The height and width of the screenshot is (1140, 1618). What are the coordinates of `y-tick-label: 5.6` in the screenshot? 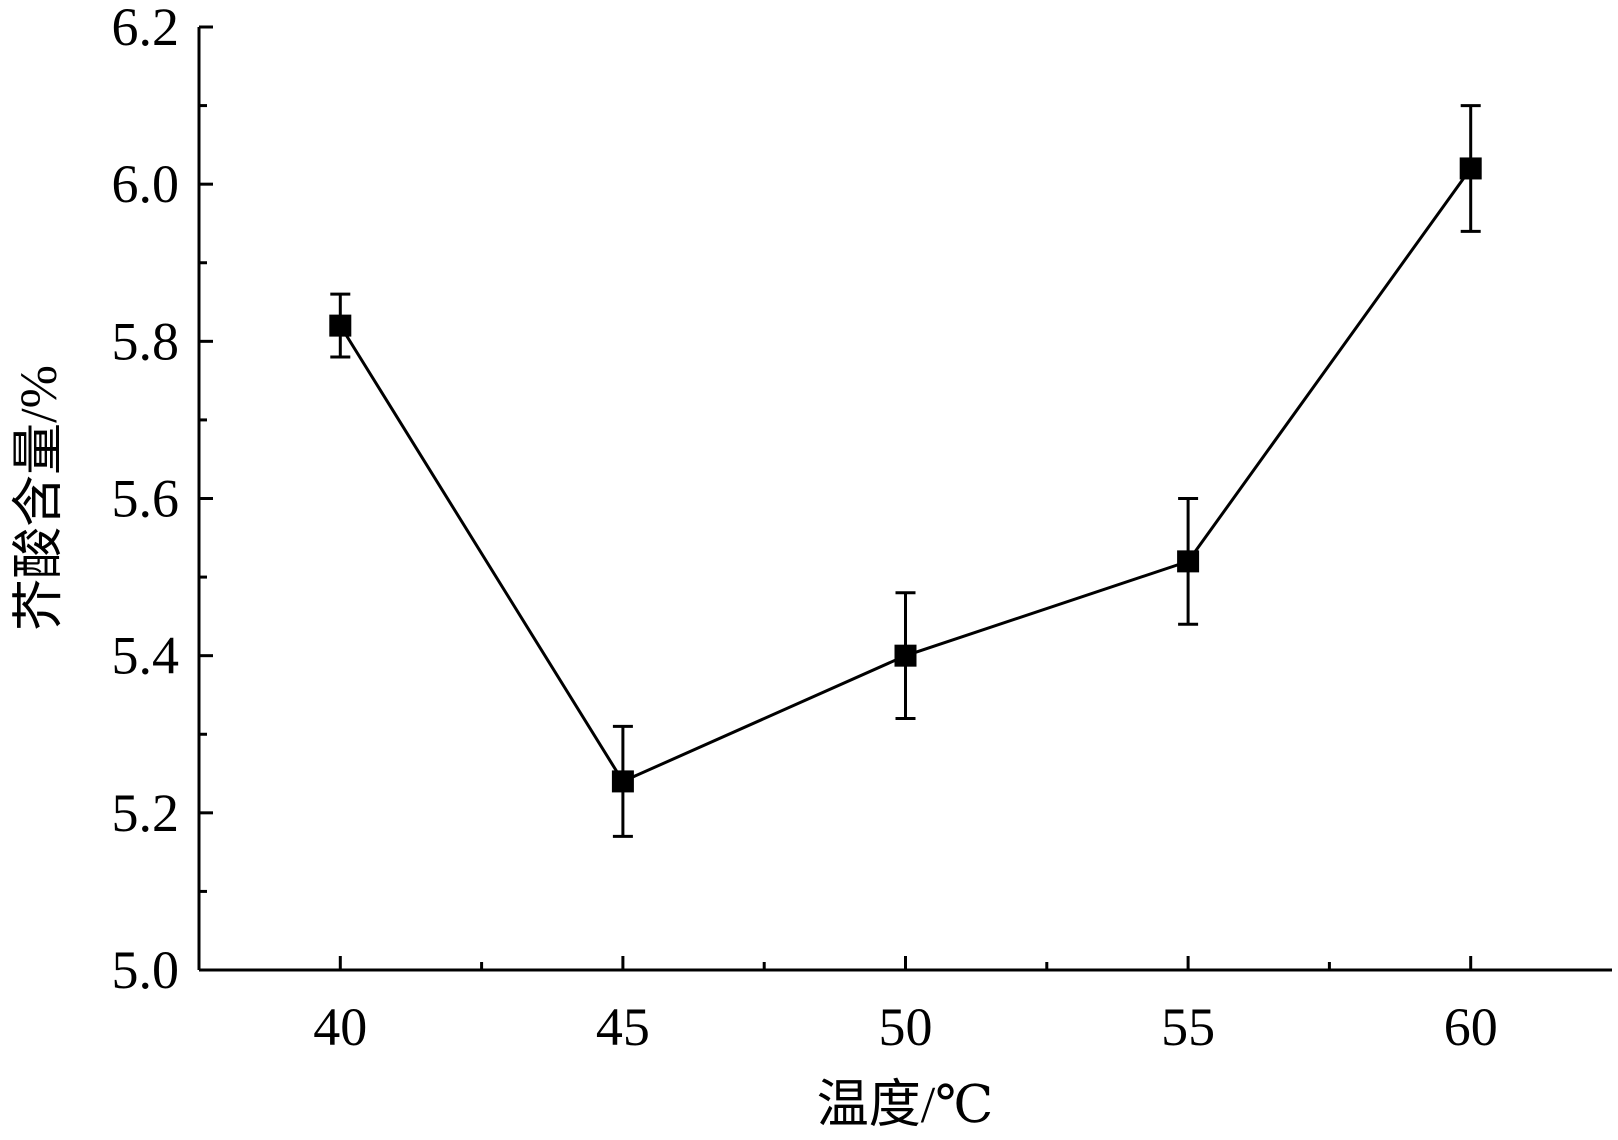 It's located at (146, 499).